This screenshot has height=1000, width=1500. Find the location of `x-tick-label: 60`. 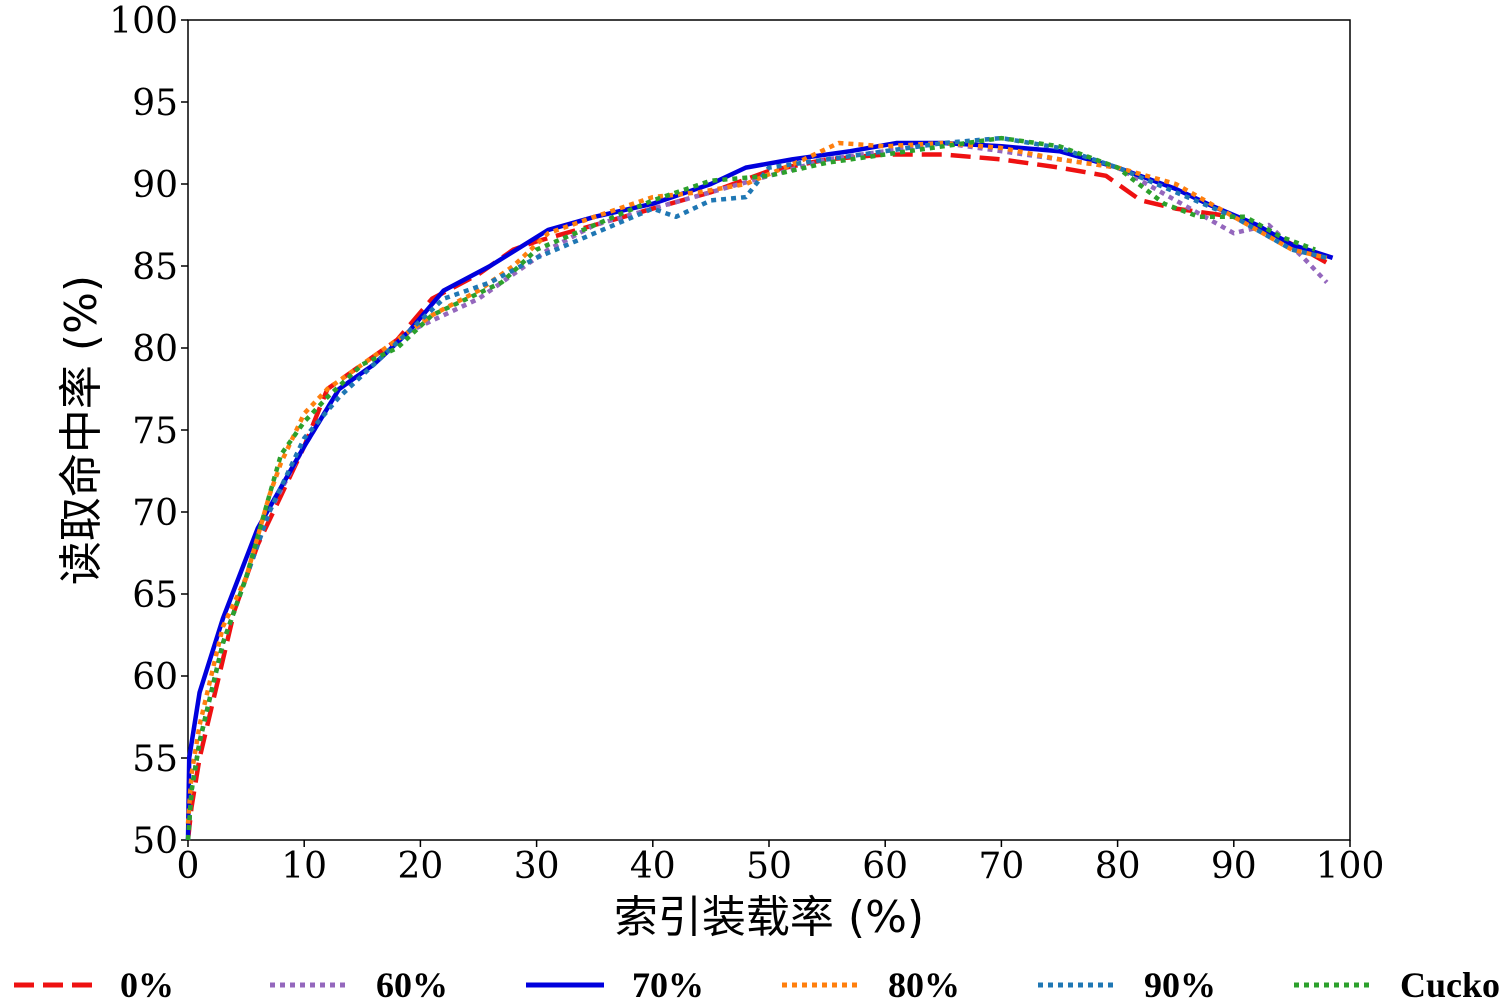

x-tick-label: 60 is located at coordinates (885, 866).